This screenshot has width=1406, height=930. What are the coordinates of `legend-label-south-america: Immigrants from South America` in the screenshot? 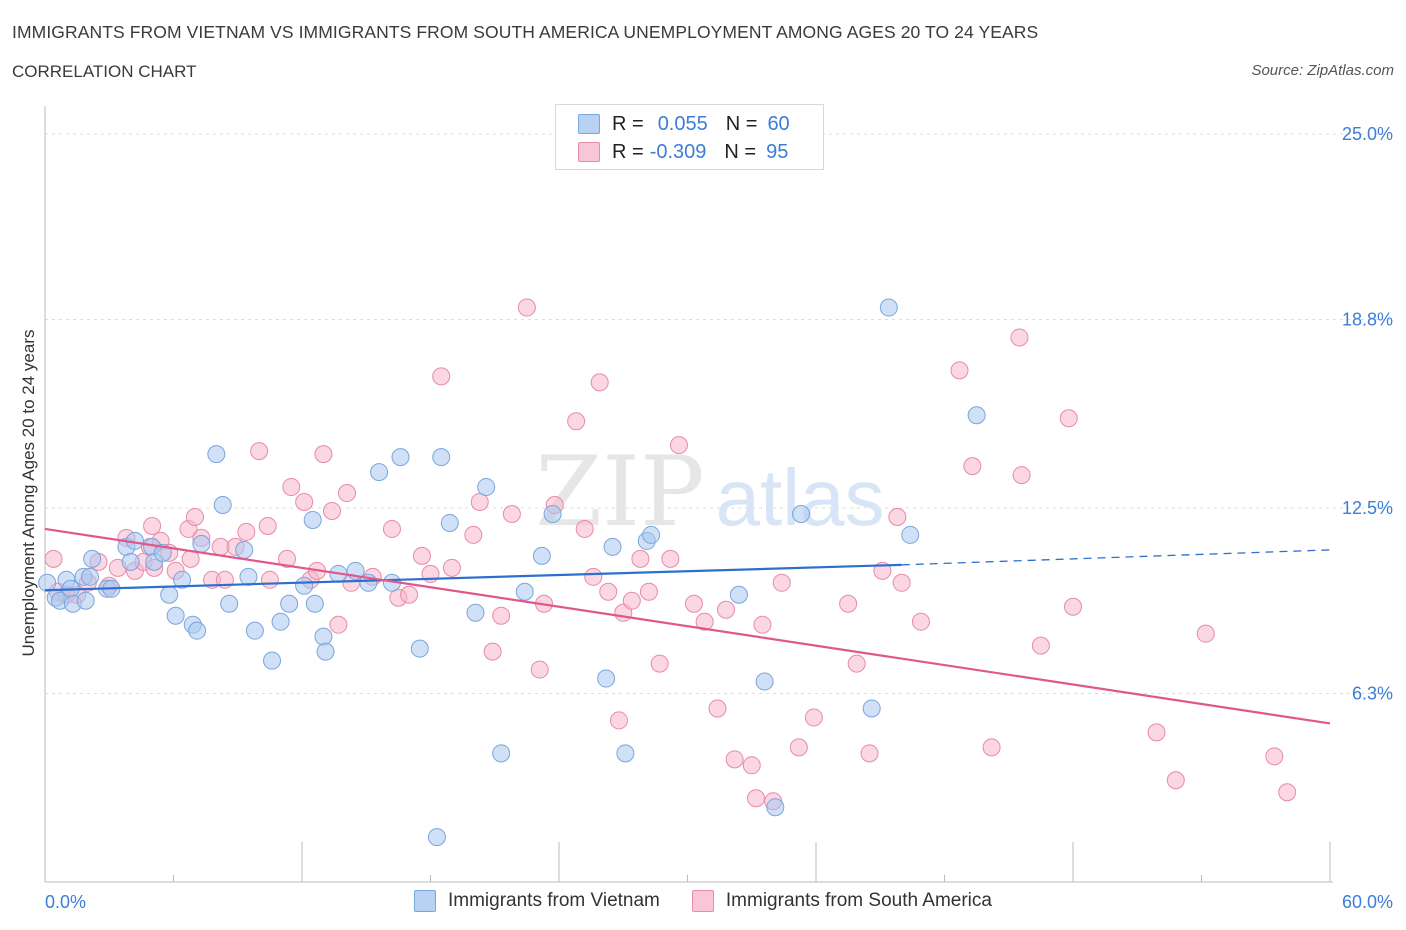 It's located at (858, 900).